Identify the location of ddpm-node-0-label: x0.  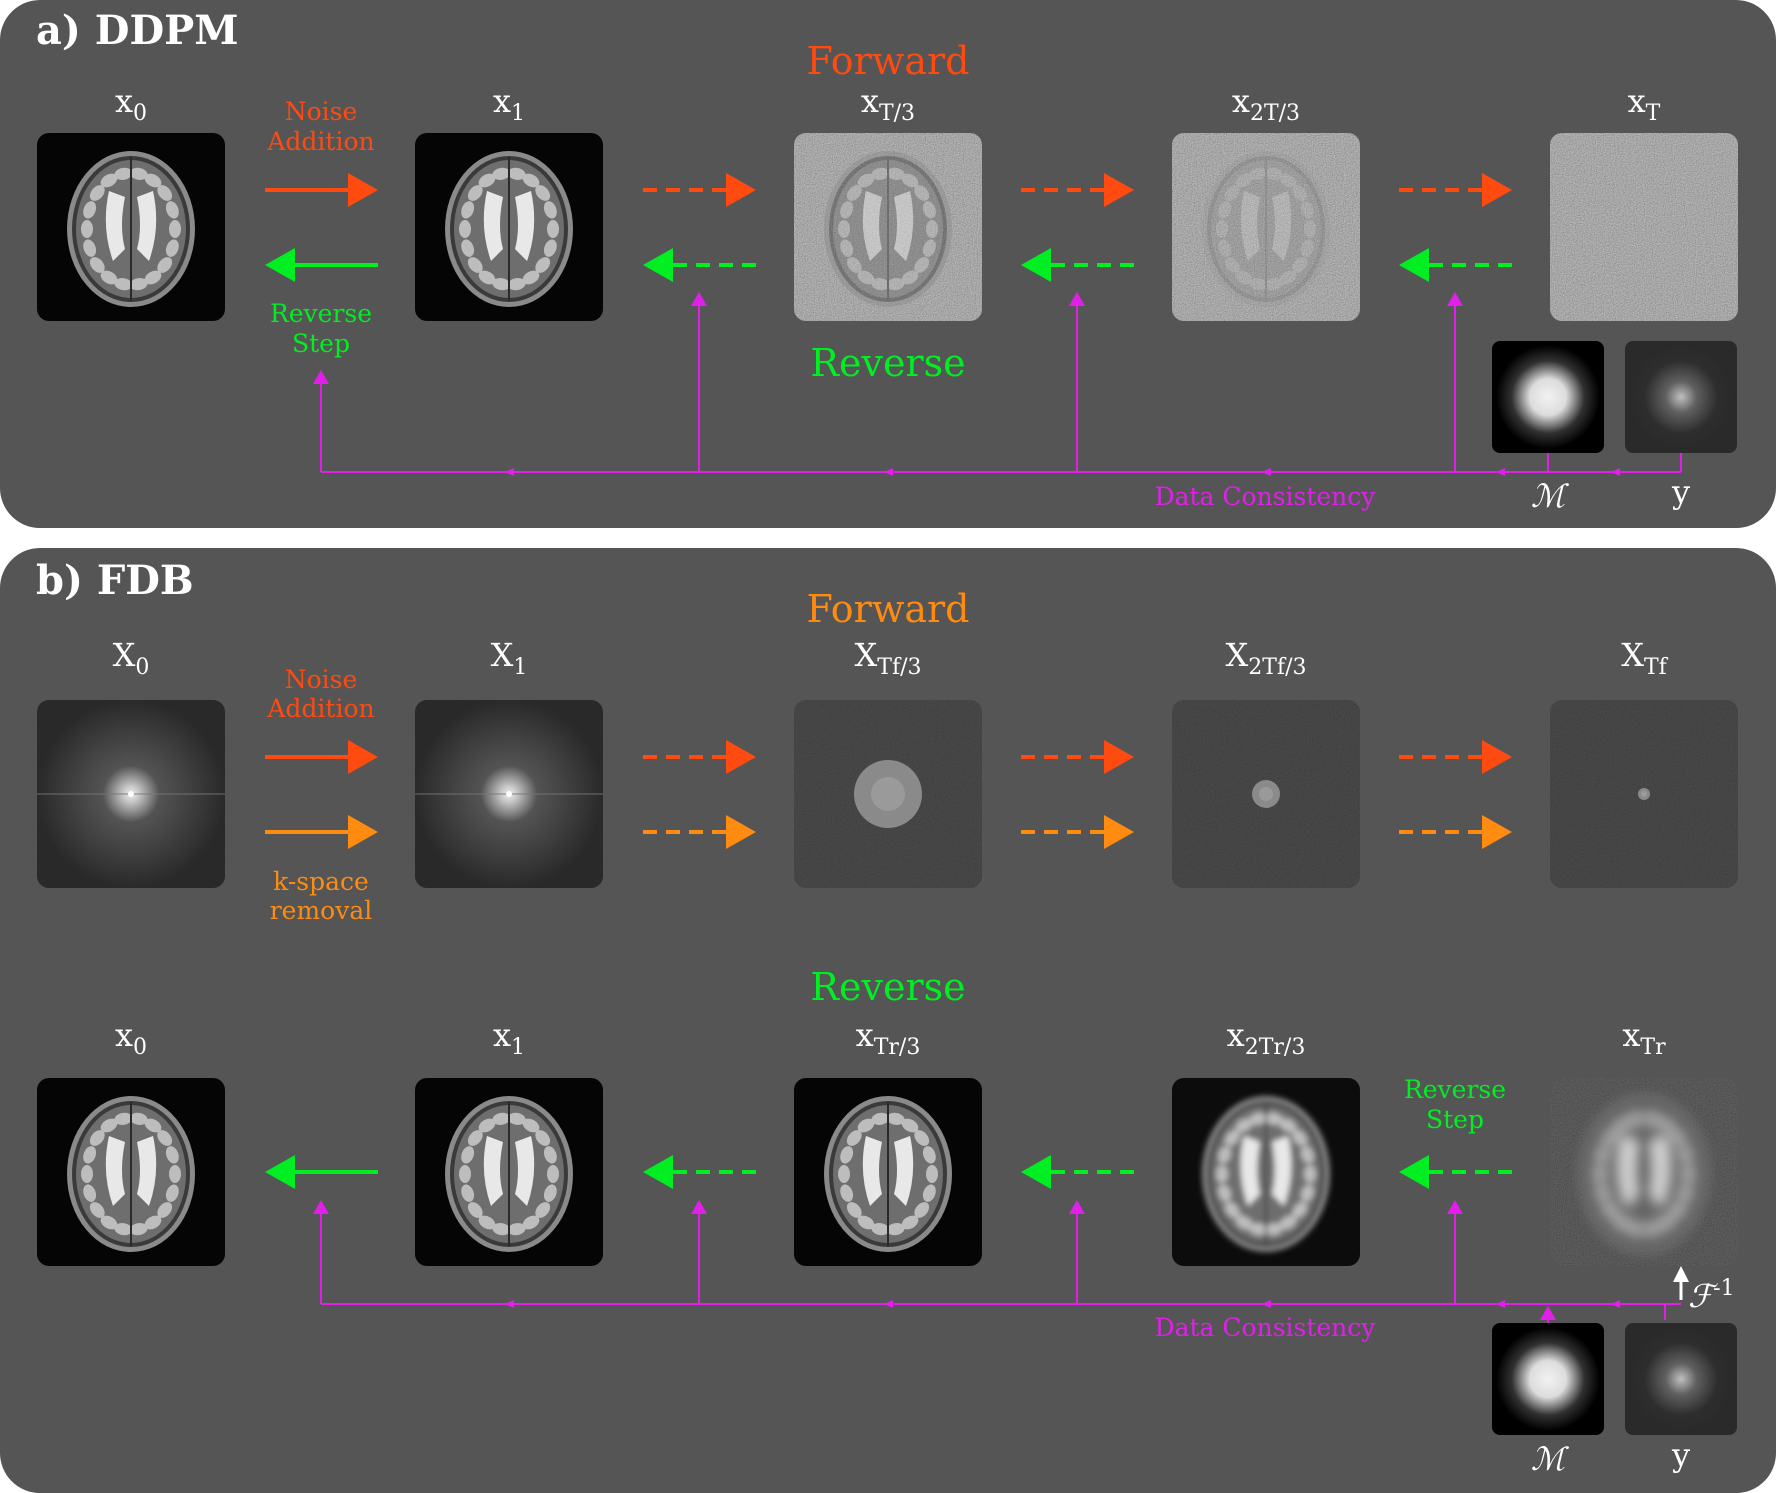
(131, 104).